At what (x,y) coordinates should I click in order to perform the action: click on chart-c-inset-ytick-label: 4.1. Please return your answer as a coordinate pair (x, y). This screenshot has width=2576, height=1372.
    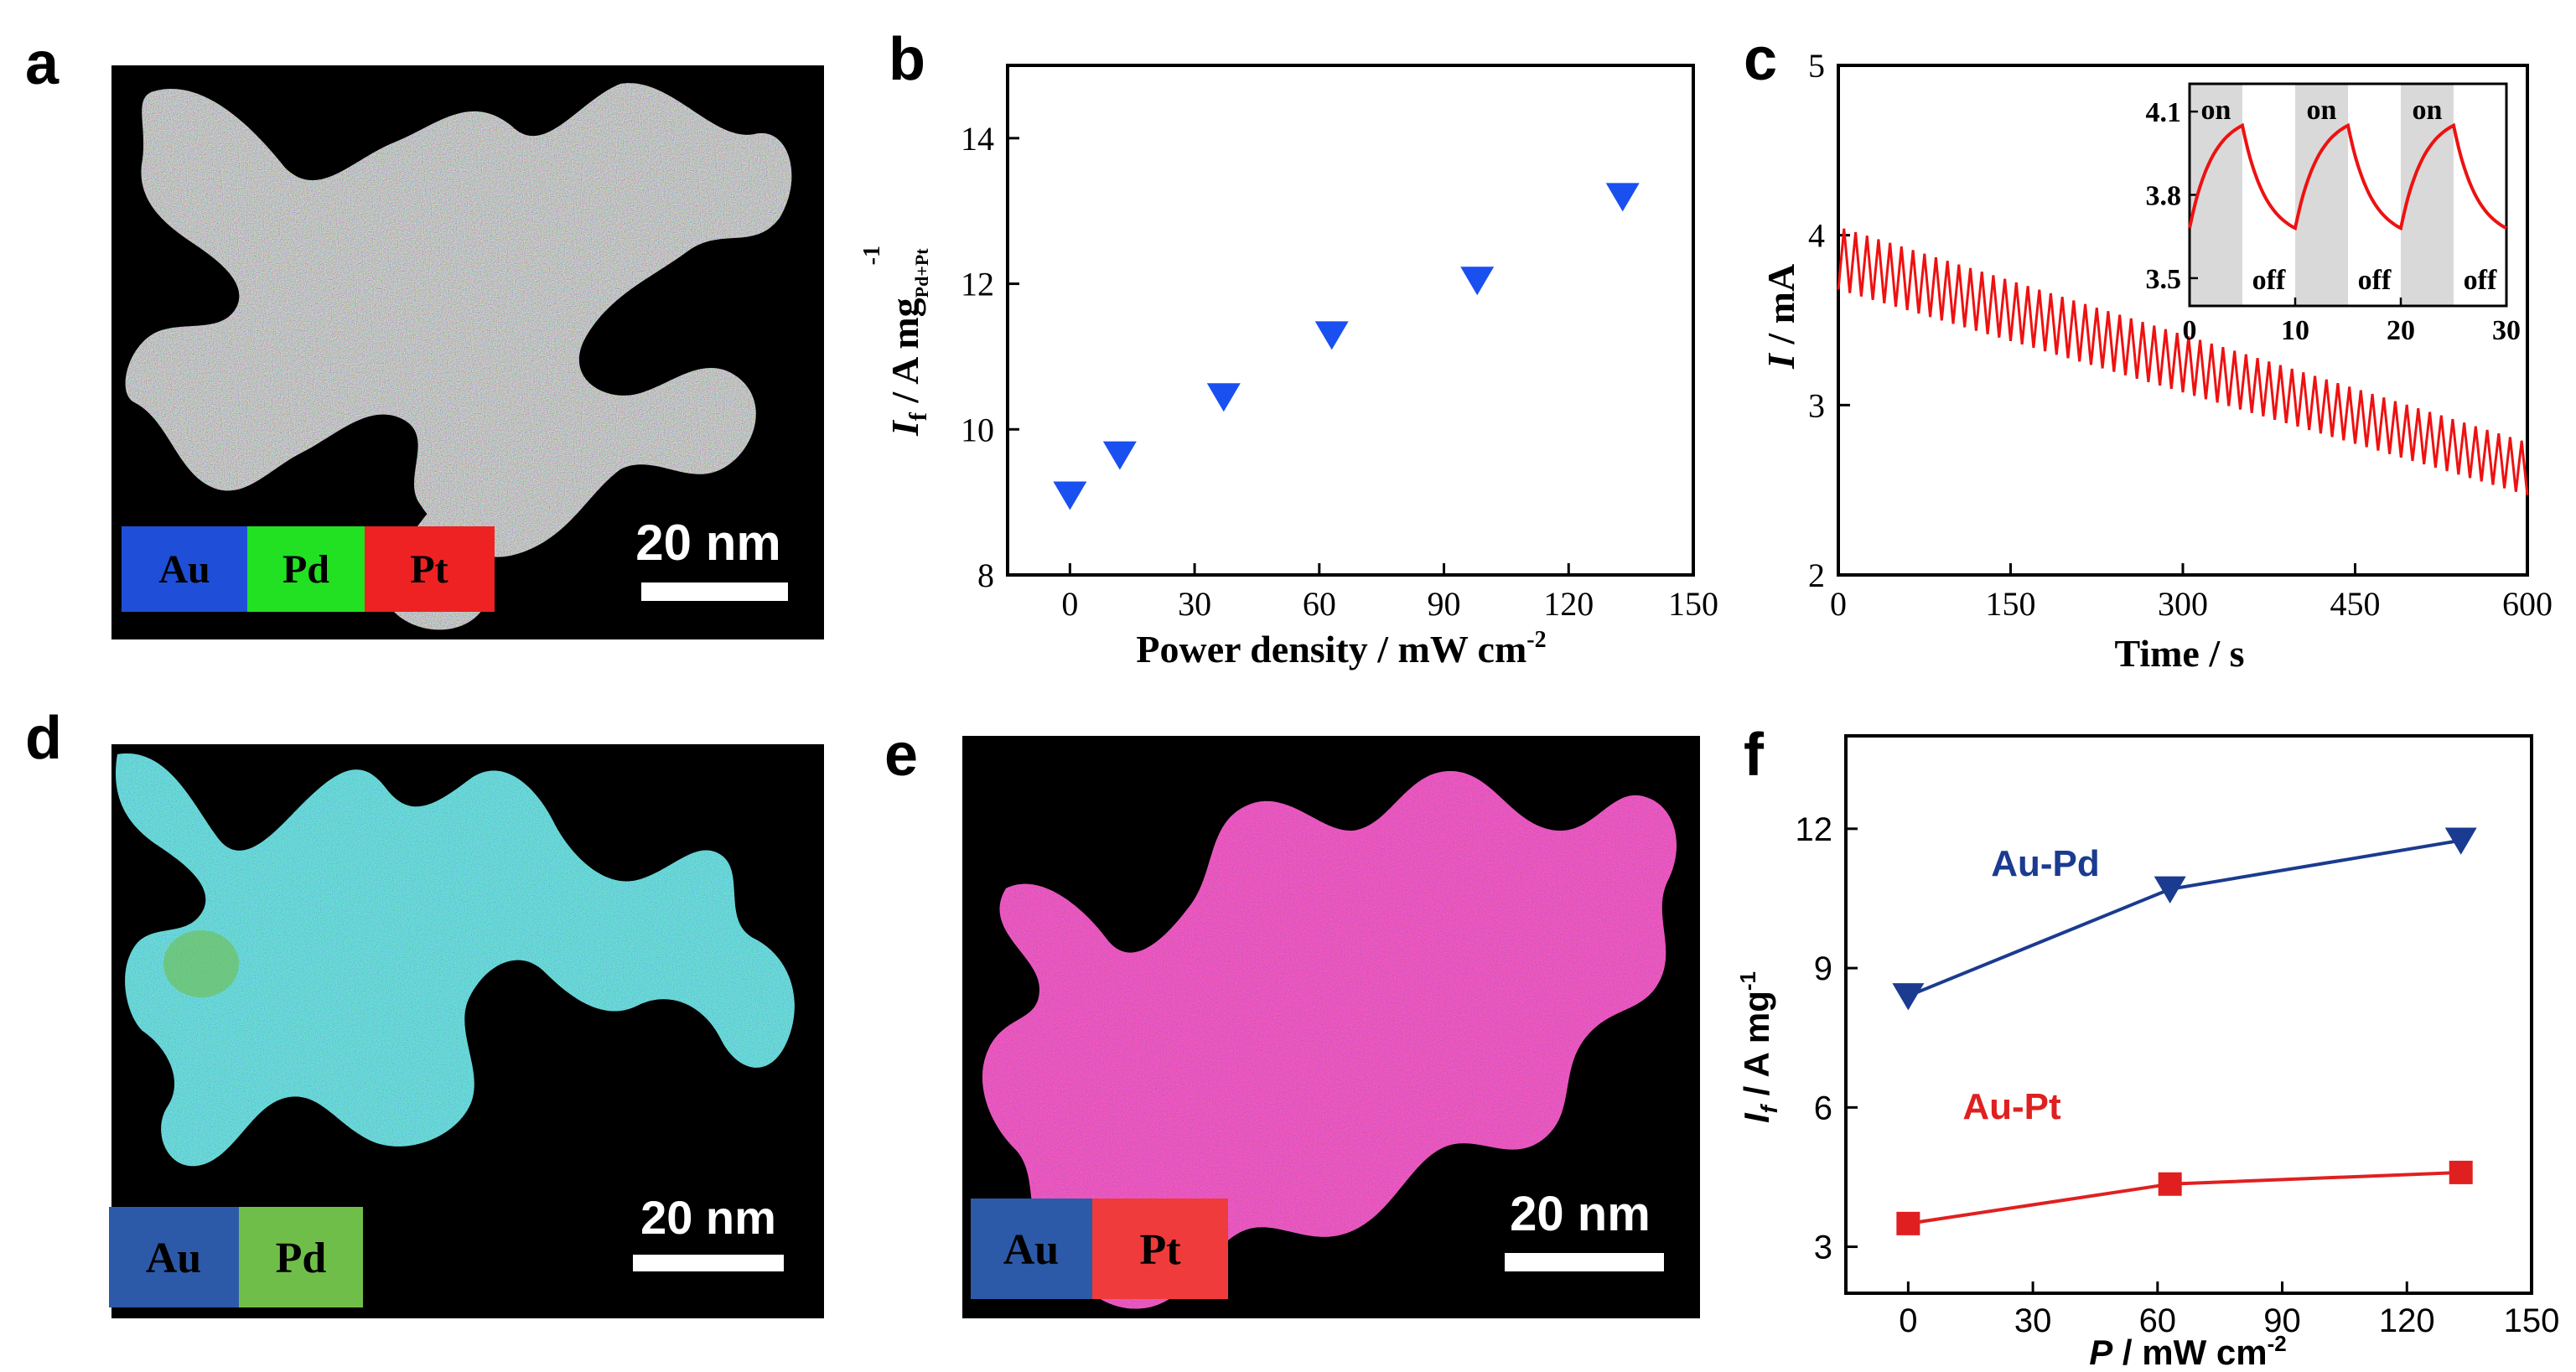
    Looking at the image, I should click on (2164, 113).